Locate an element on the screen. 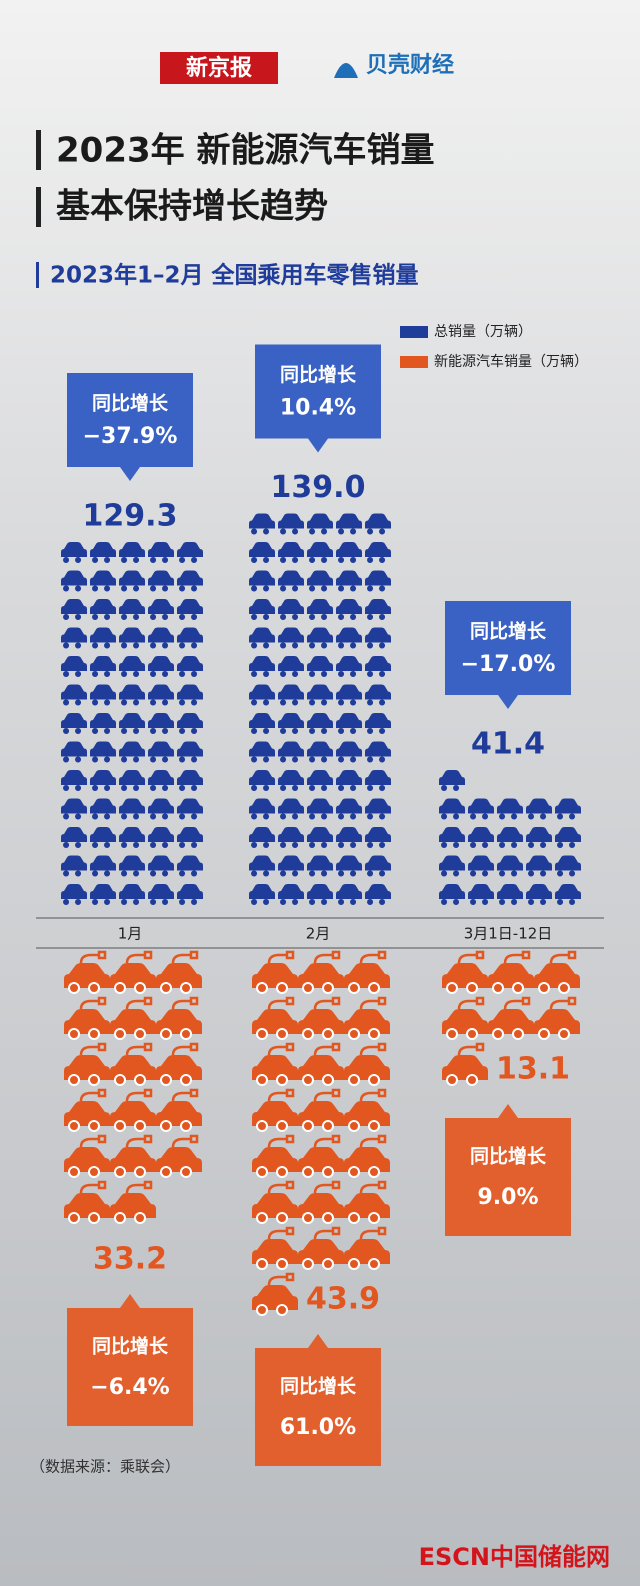 The height and width of the screenshot is (1586, 640). callout-value: 10.4% is located at coordinates (318, 407).